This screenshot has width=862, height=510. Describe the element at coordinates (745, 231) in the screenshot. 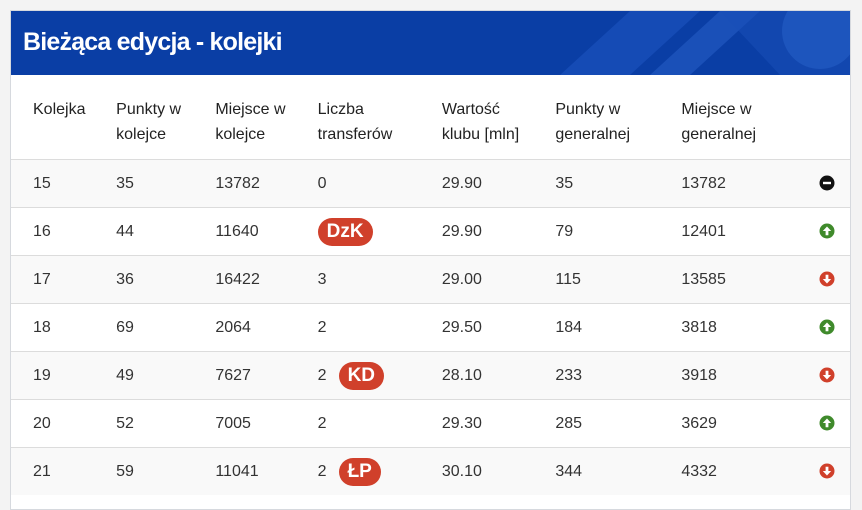

I see `col-miejsce-generalna-cell: 12401` at that location.